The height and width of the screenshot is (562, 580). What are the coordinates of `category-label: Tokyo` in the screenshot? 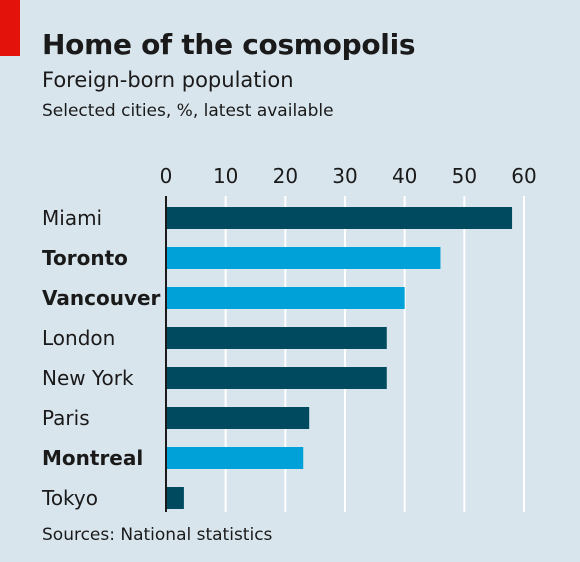 It's located at (69, 498).